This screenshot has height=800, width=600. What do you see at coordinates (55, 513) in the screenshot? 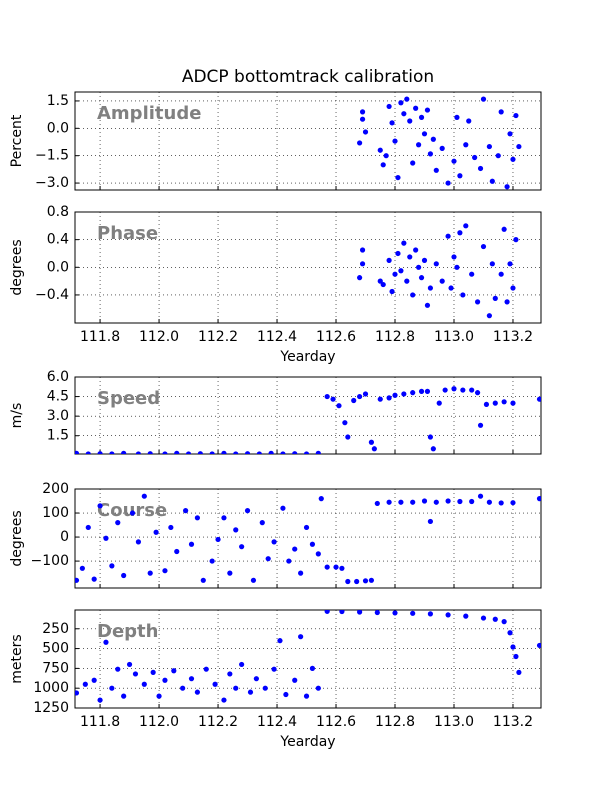
I see `y-tick-label: 100` at bounding box center [55, 513].